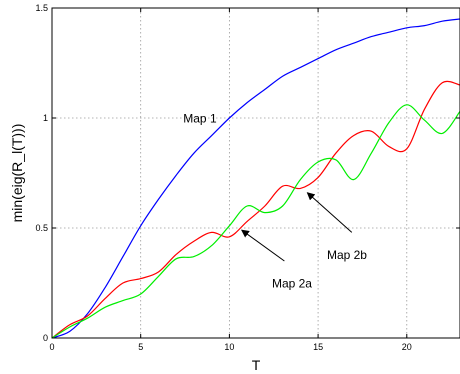  What do you see at coordinates (292, 283) in the screenshot?
I see `annotation-label-map-2a: Map 2a` at bounding box center [292, 283].